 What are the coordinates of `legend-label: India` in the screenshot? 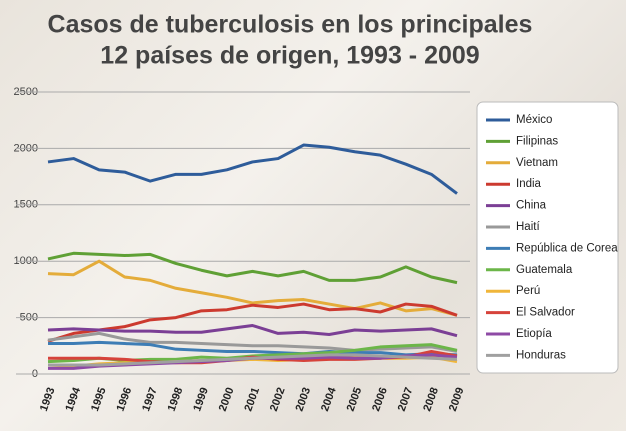 It's located at (529, 184).